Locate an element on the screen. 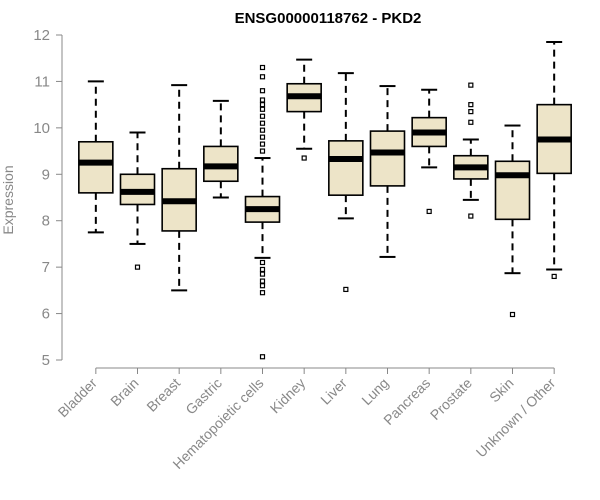 This screenshot has width=600, height=500. x-tick-label: Kidney is located at coordinates (288, 396).